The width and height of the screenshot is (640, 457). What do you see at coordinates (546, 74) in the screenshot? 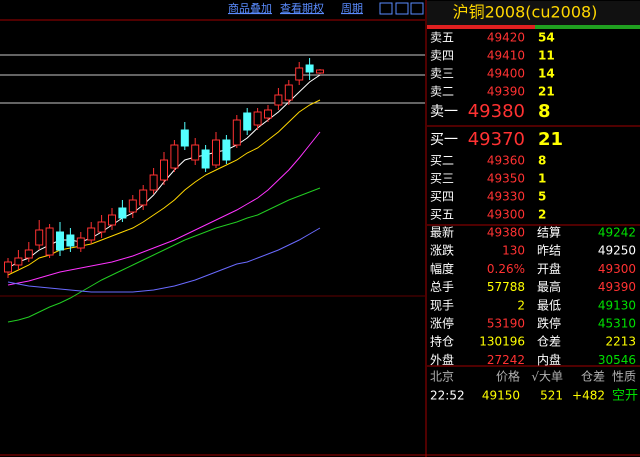
I see `order-volume: 14` at bounding box center [546, 74].